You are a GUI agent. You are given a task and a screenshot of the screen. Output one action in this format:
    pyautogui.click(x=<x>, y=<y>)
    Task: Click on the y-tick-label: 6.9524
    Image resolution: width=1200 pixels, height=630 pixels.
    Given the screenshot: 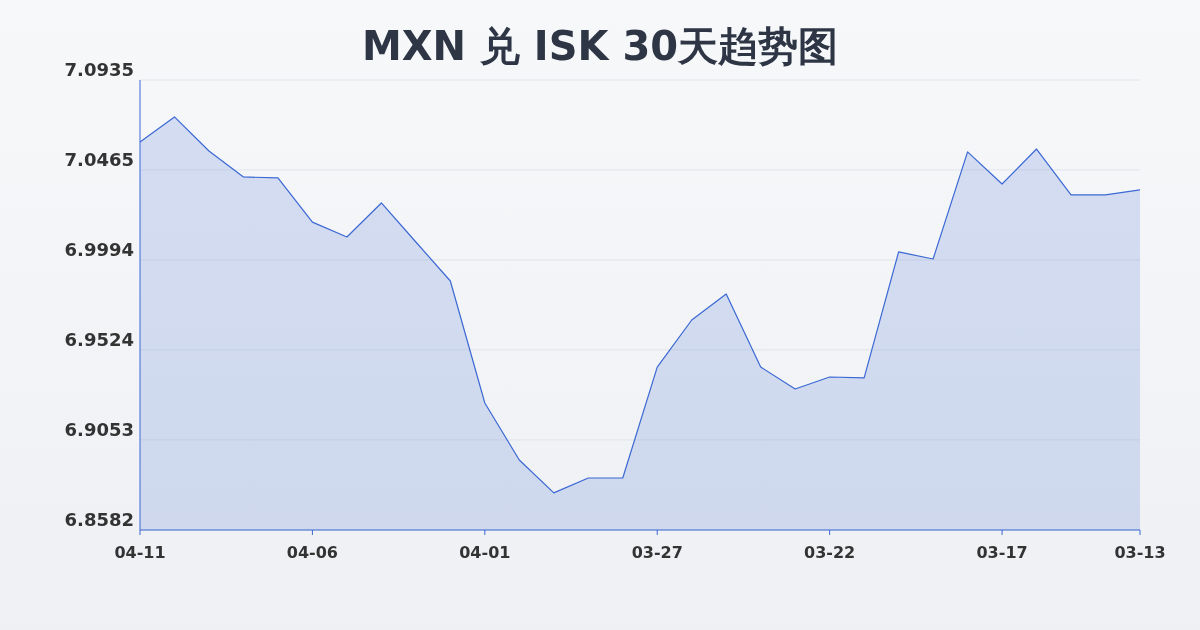 What is the action you would take?
    pyautogui.click(x=99, y=339)
    